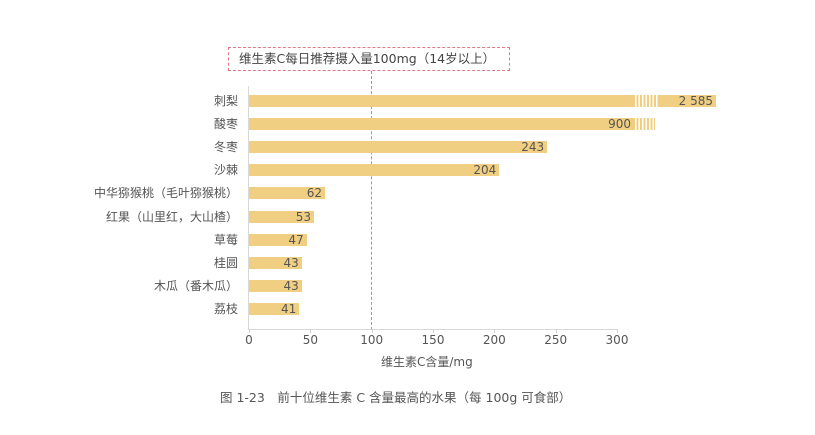  What do you see at coordinates (248, 208) in the screenshot?
I see `y-axis` at bounding box center [248, 208].